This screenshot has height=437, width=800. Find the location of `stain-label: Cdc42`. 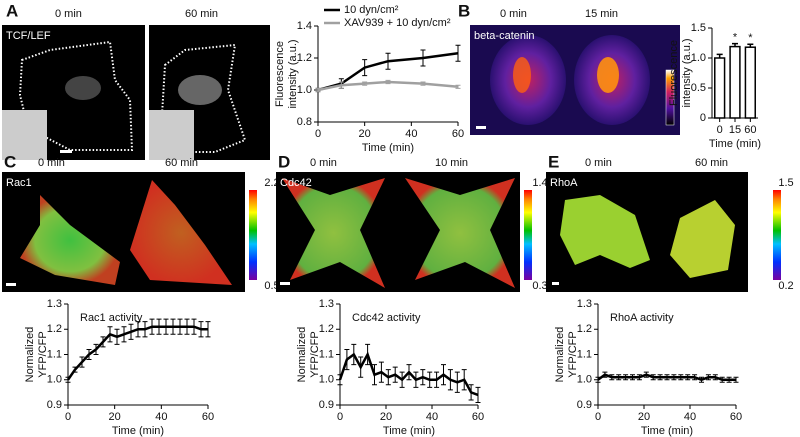

stain-label: Cdc42 is located at coordinates (296, 183).